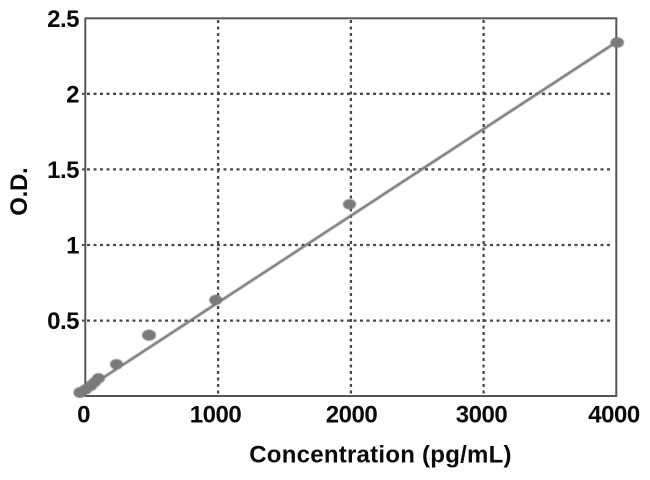 Image resolution: width=650 pixels, height=480 pixels. I want to click on svg-text: 1.5, so click(63, 170).